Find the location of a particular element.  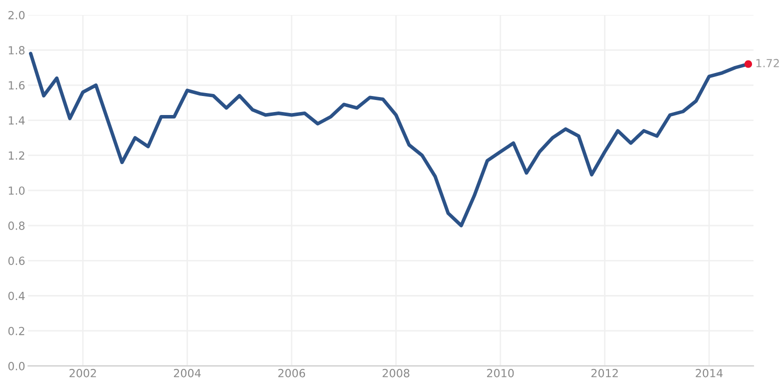

y-tick-label: 0.6 is located at coordinates (16, 261).